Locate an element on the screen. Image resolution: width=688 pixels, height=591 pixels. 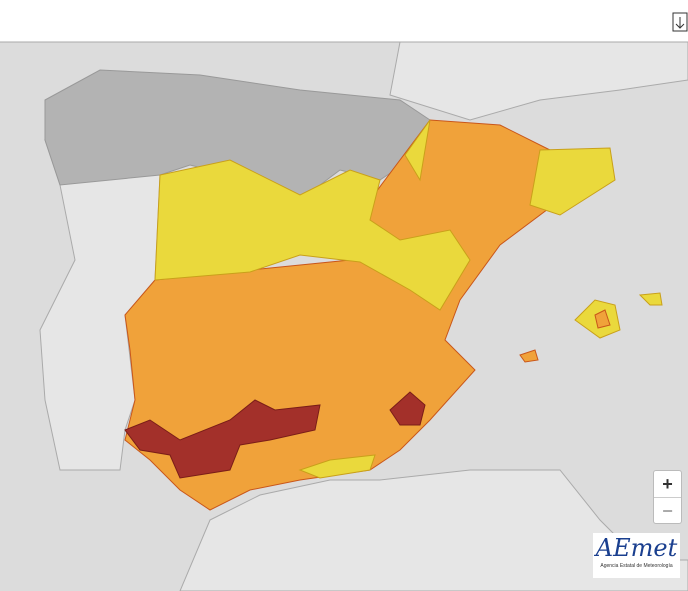
zoom-in: + is located at coordinates (667, 484).